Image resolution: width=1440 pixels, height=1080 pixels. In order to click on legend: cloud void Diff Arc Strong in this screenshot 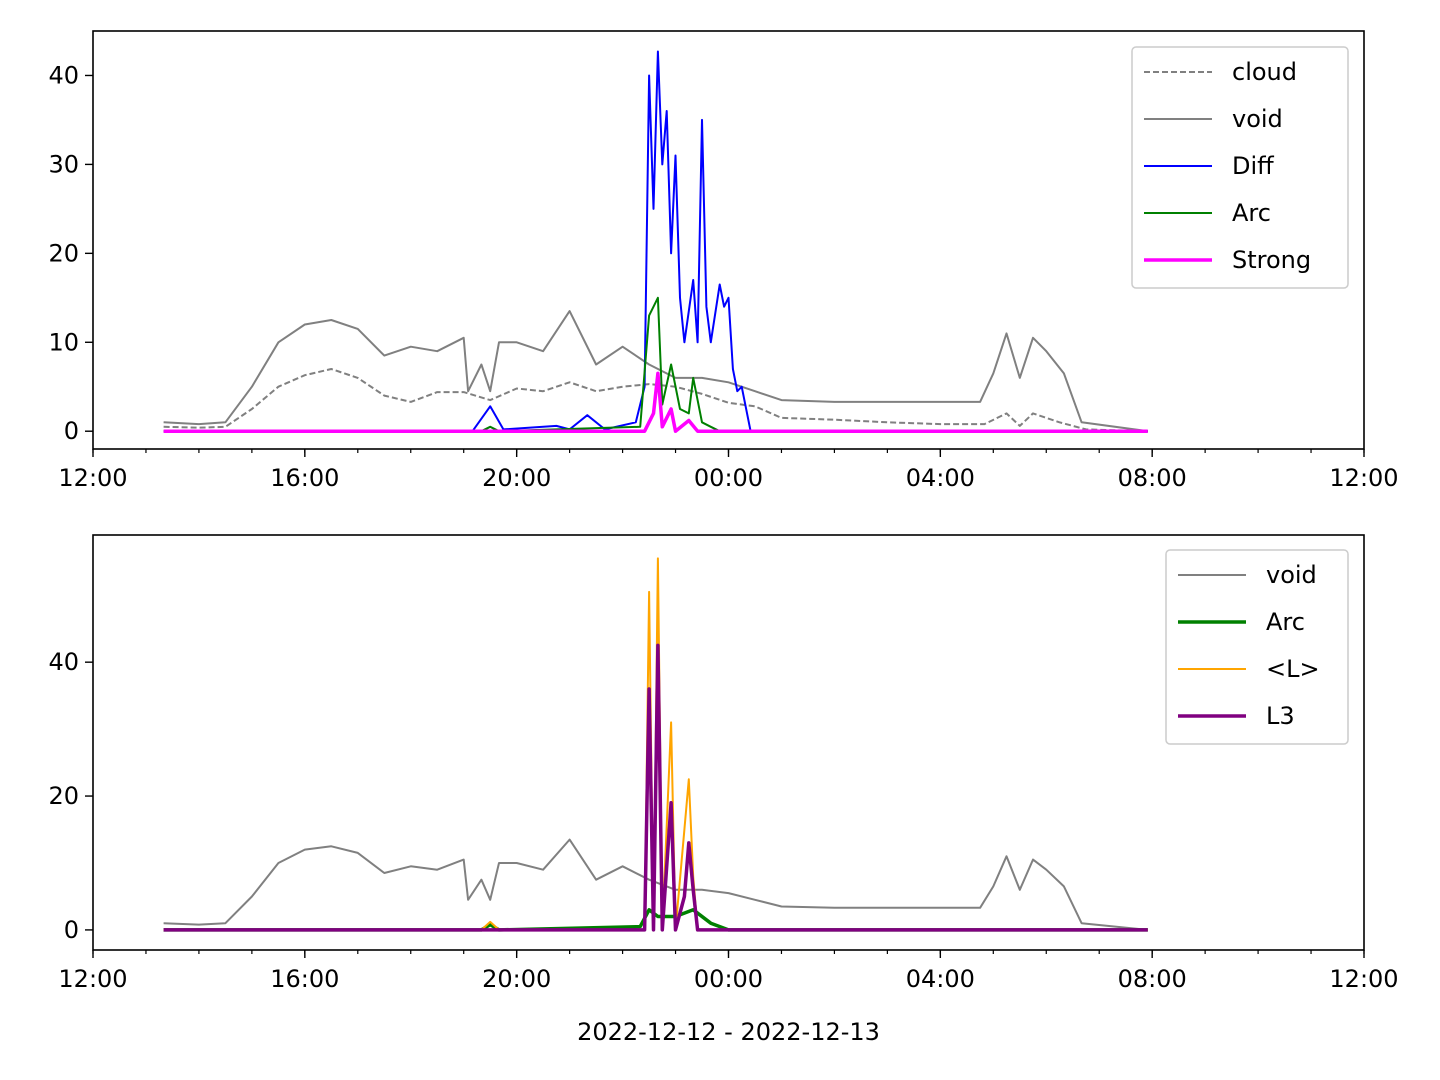, I will do `click(1240, 167)`.